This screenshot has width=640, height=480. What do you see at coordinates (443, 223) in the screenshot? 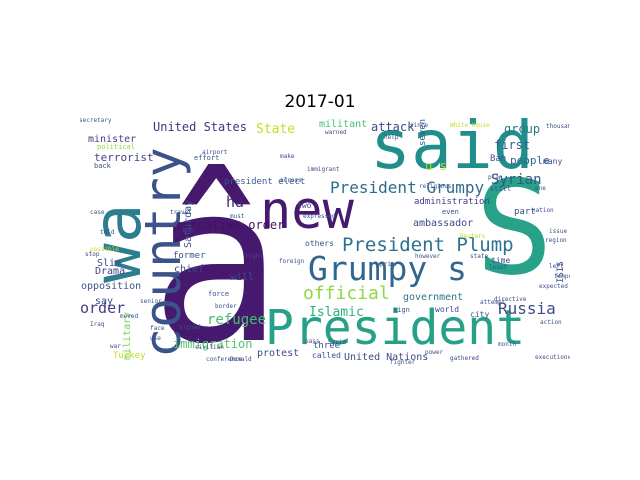
I see `word: ambassador` at bounding box center [443, 223].